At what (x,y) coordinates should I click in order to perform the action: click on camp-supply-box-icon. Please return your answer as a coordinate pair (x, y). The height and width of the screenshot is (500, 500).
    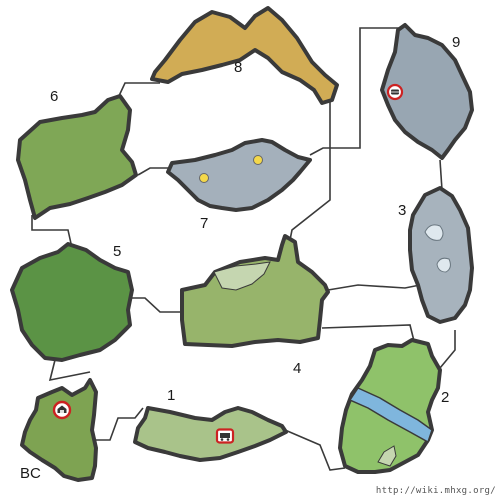
    Looking at the image, I should click on (62, 410).